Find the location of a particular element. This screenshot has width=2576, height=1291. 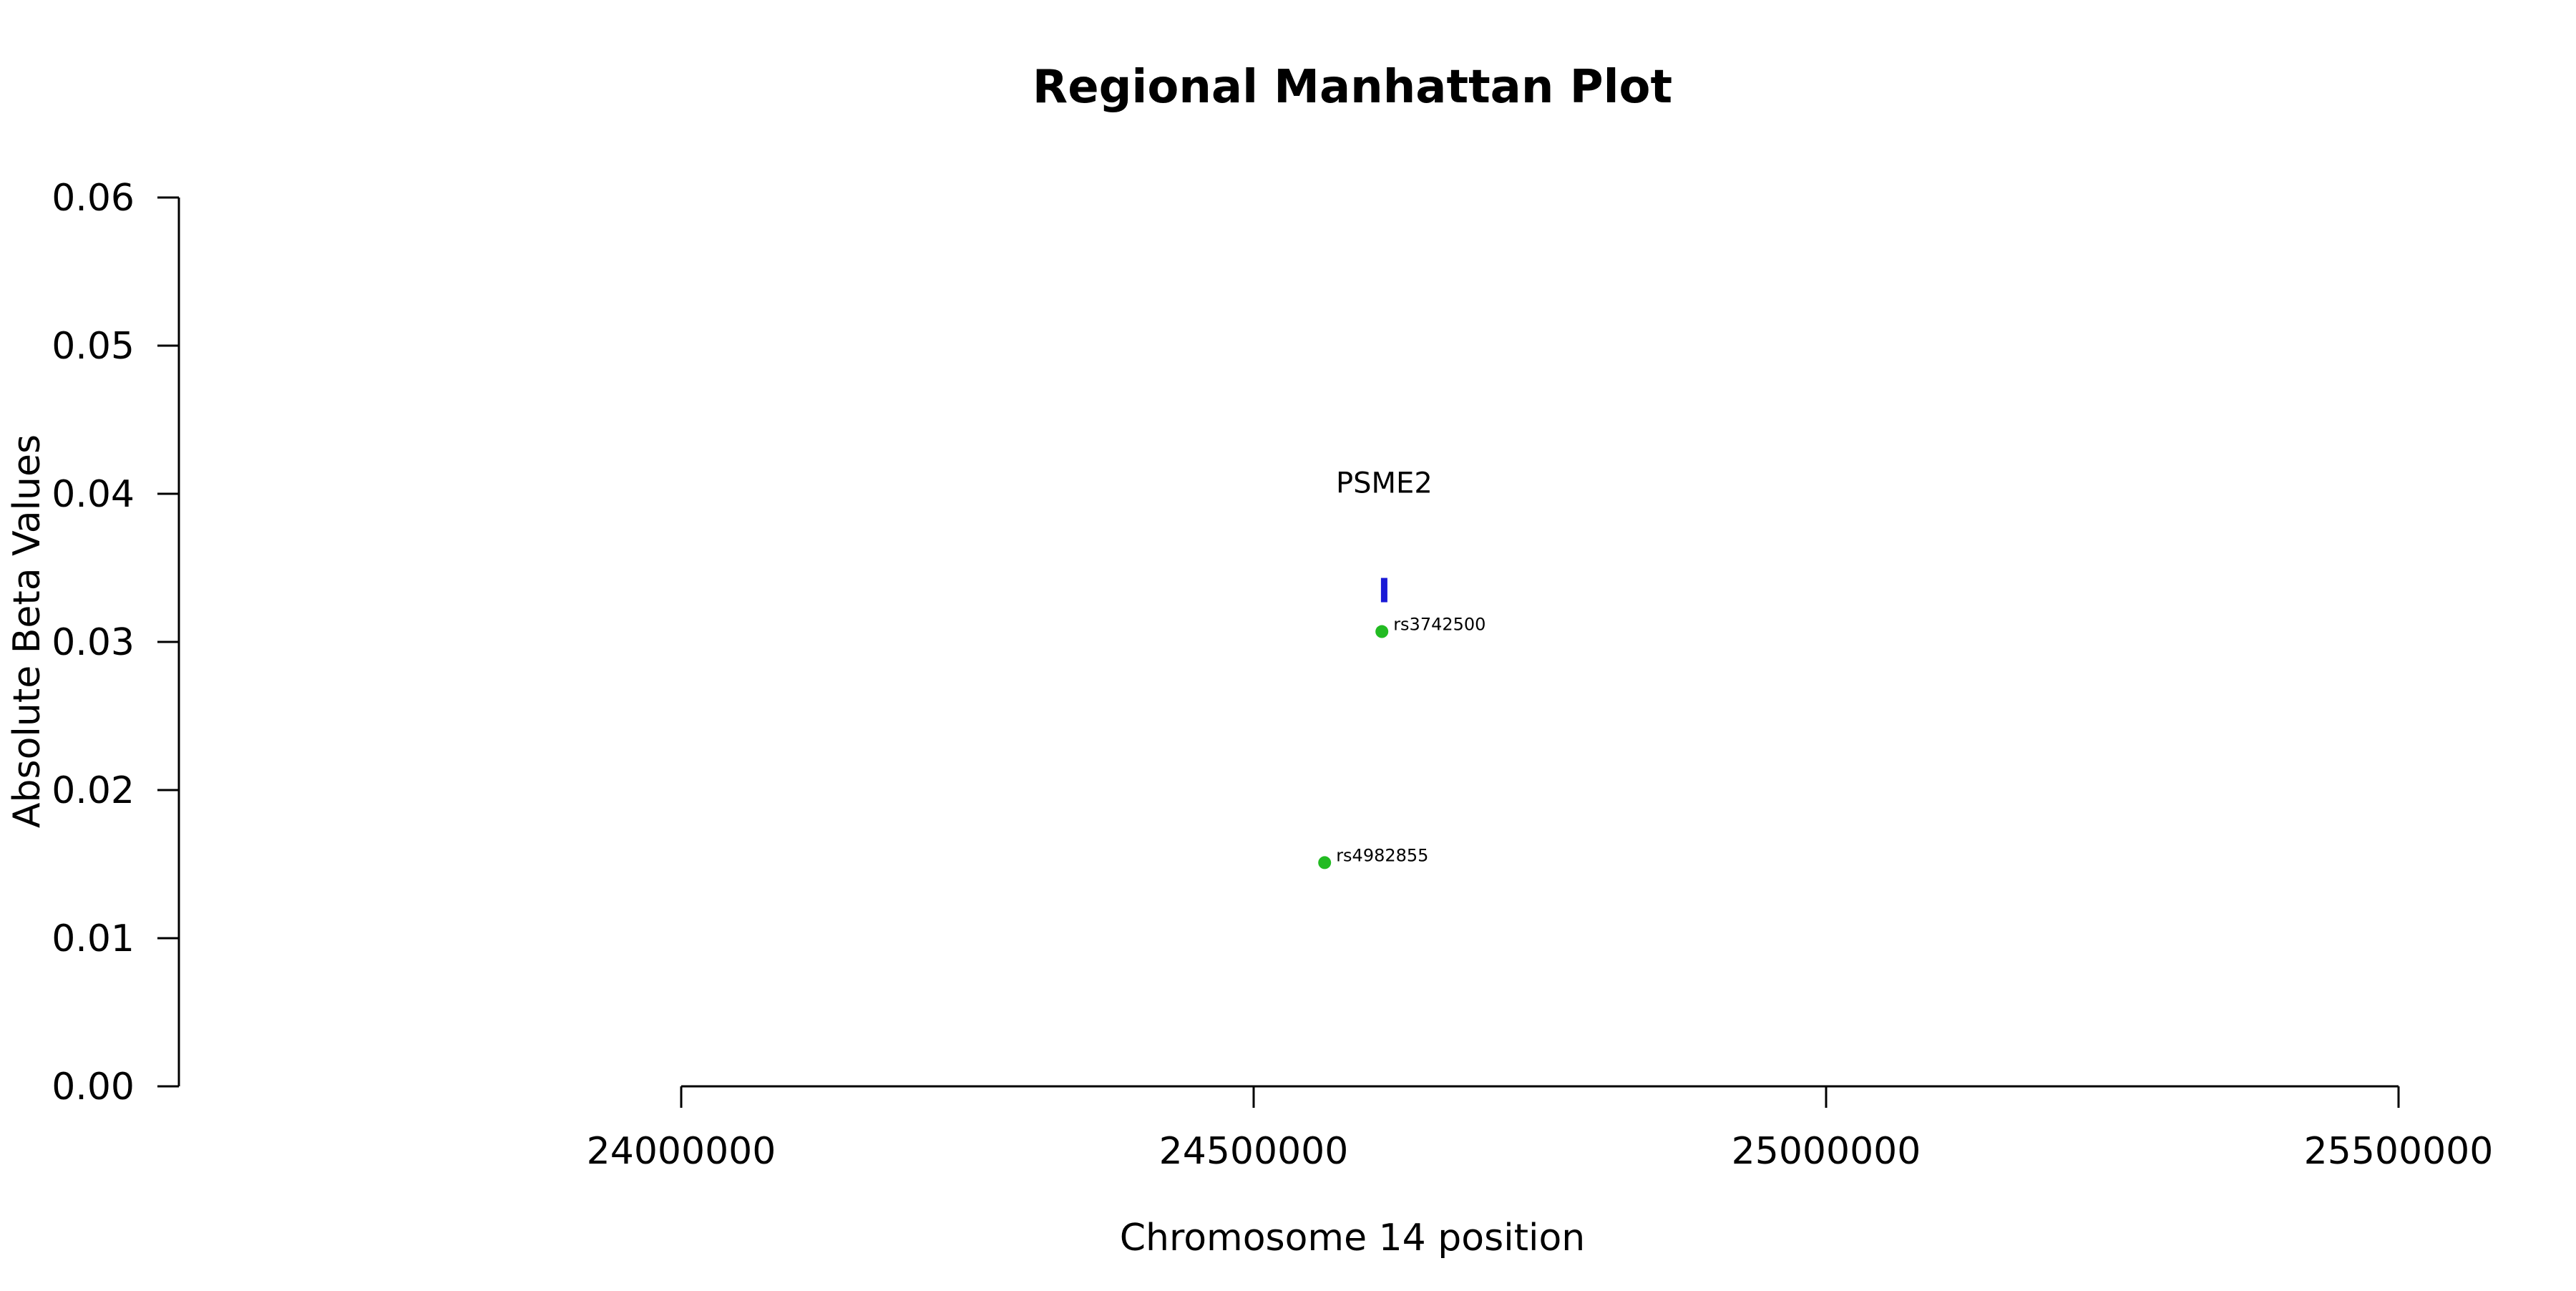

gene-bar is located at coordinates (1383, 590).